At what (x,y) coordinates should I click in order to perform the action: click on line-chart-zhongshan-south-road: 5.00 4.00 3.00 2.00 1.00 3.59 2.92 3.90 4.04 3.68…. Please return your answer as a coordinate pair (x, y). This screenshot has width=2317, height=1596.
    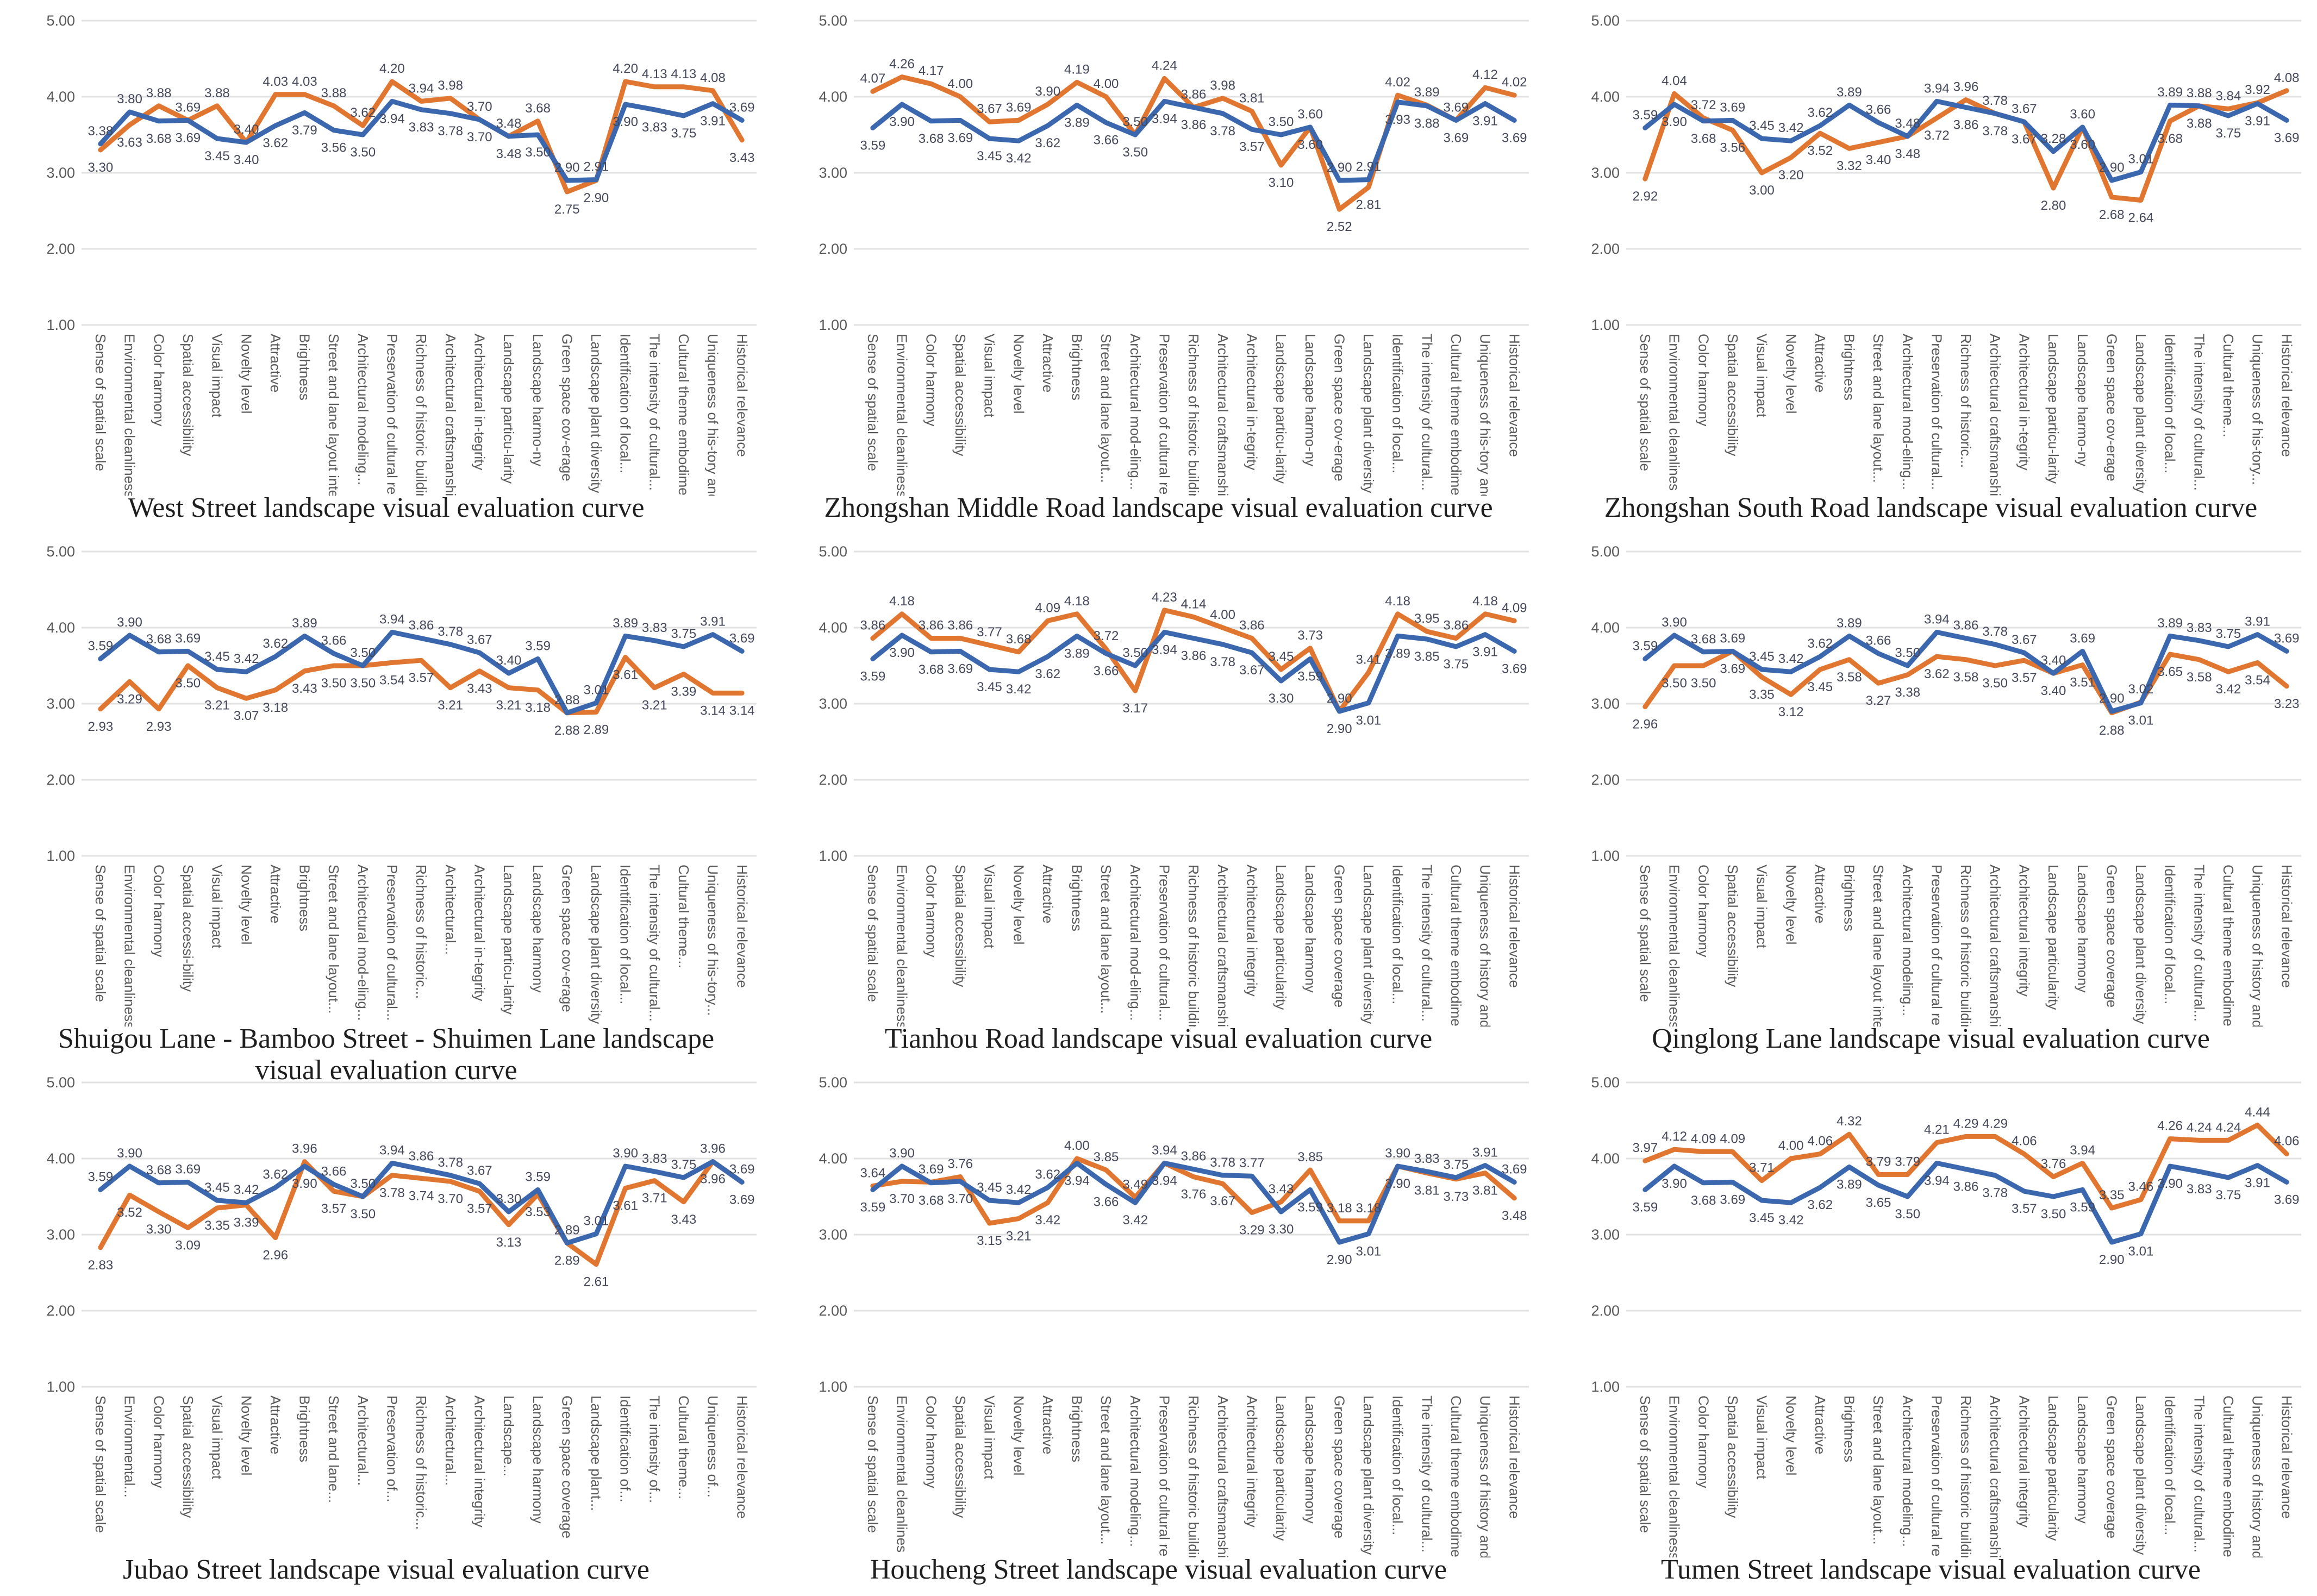
    Looking at the image, I should click on (1946, 254).